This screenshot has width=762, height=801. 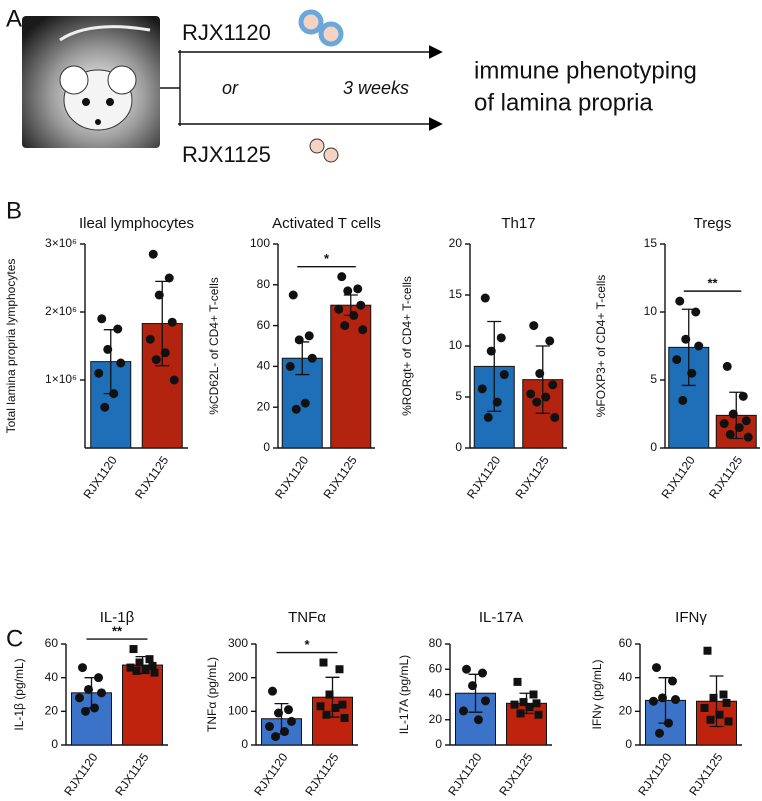 What do you see at coordinates (376, 88) in the screenshot?
I see `duration-label: 3 weeks` at bounding box center [376, 88].